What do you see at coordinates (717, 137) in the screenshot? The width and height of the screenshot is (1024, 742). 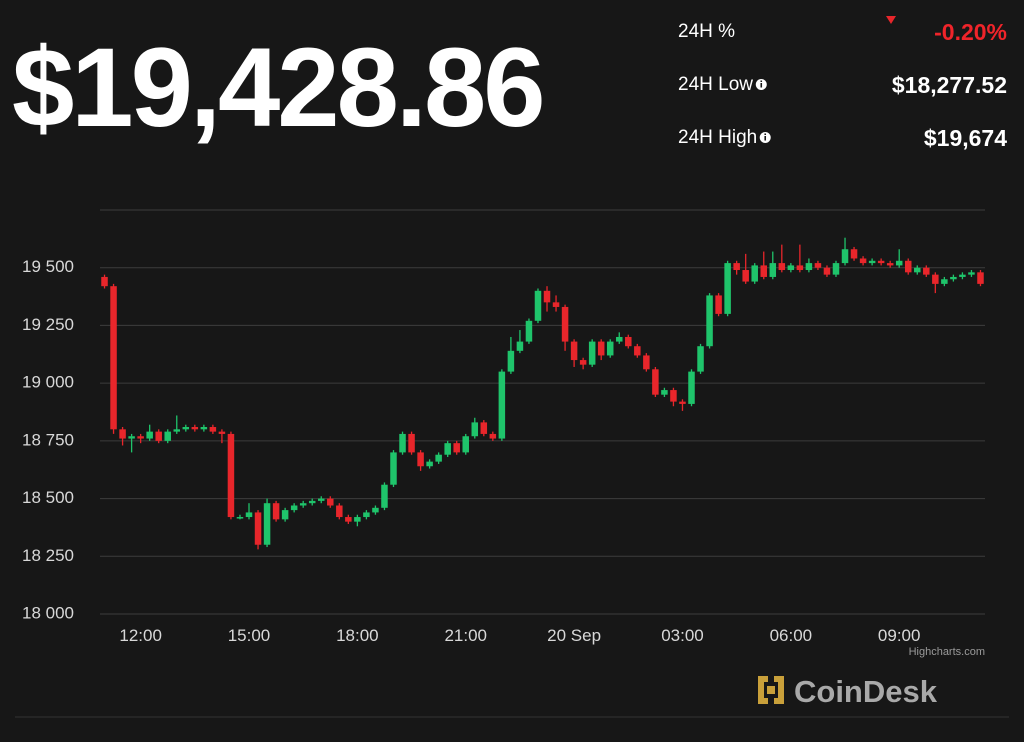 I see `stat-label: 24H High` at bounding box center [717, 137].